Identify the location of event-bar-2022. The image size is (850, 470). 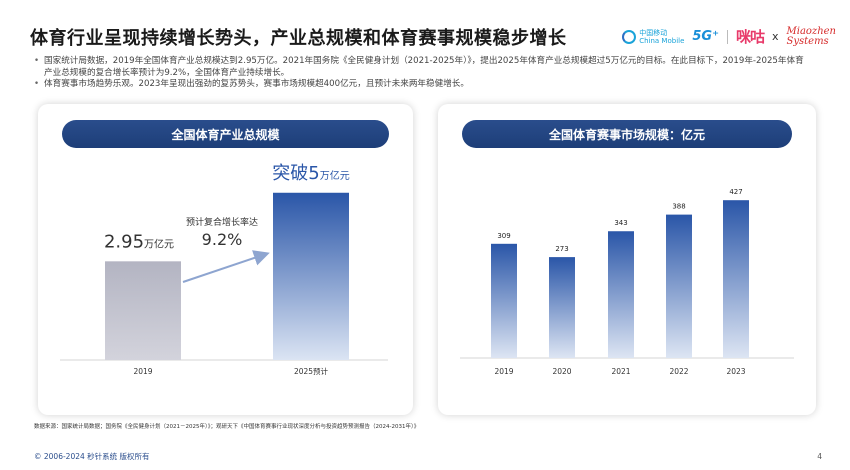
(679, 286).